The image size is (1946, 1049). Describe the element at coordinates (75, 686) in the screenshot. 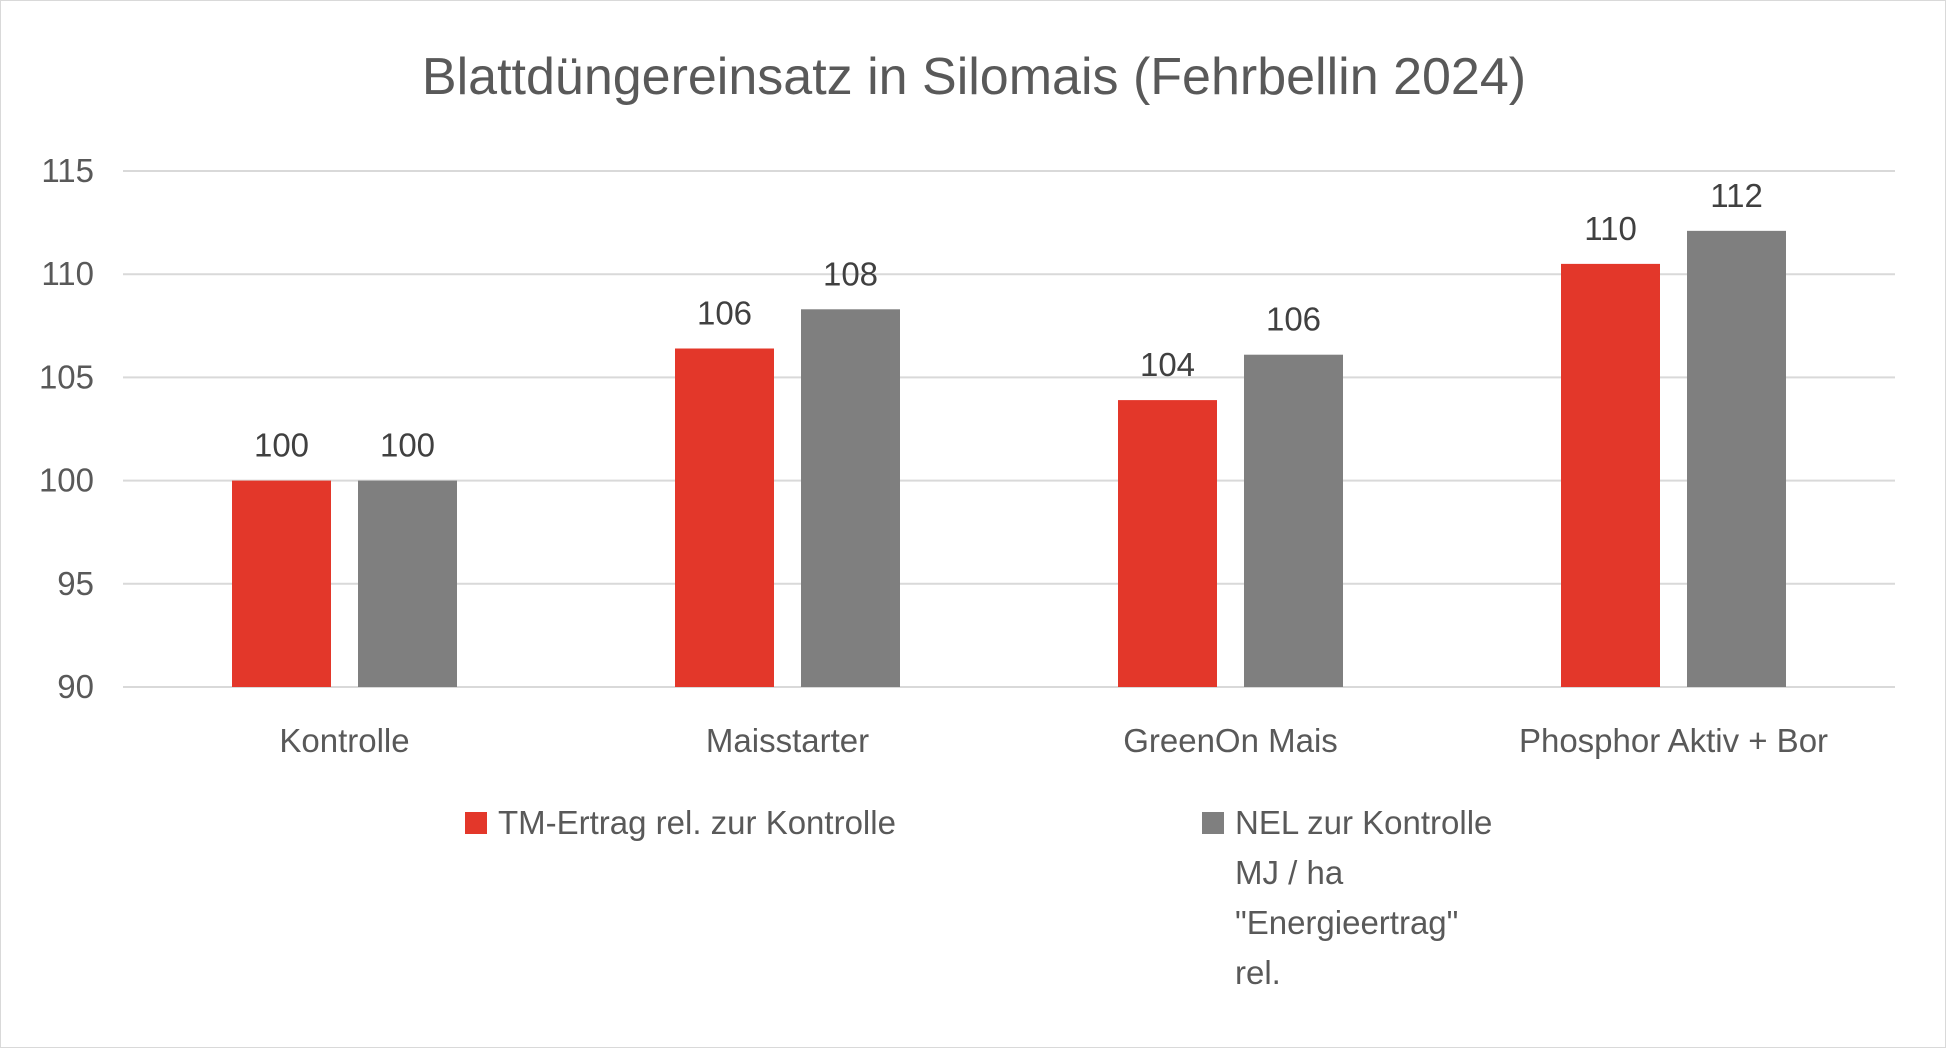

I see `y-tick-label: 90` at that location.